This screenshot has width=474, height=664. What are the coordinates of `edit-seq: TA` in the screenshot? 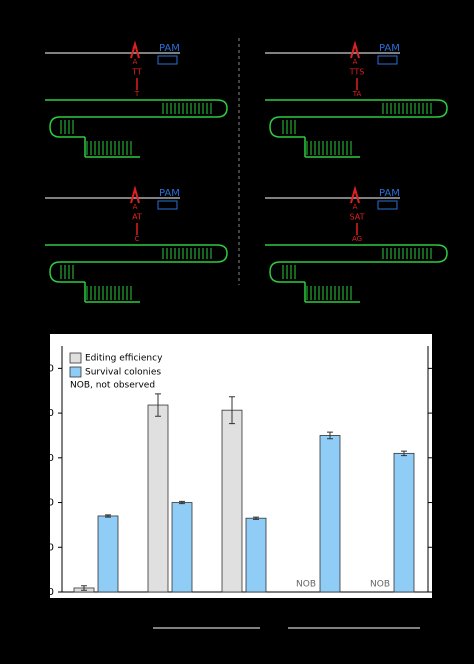 It's located at (357, 94).